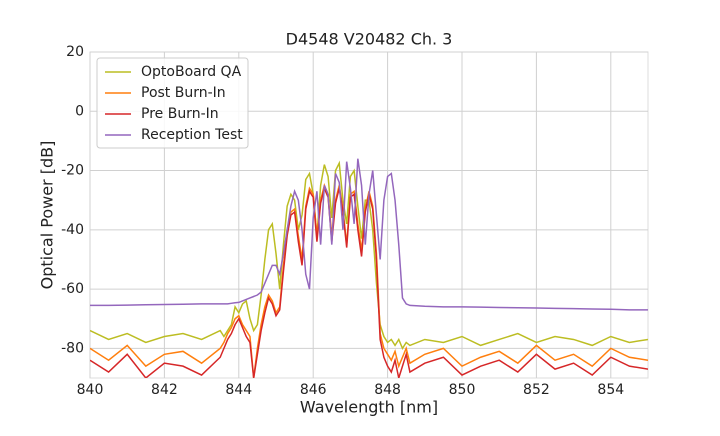  I want to click on legend-label: Reception Test, so click(192, 135).